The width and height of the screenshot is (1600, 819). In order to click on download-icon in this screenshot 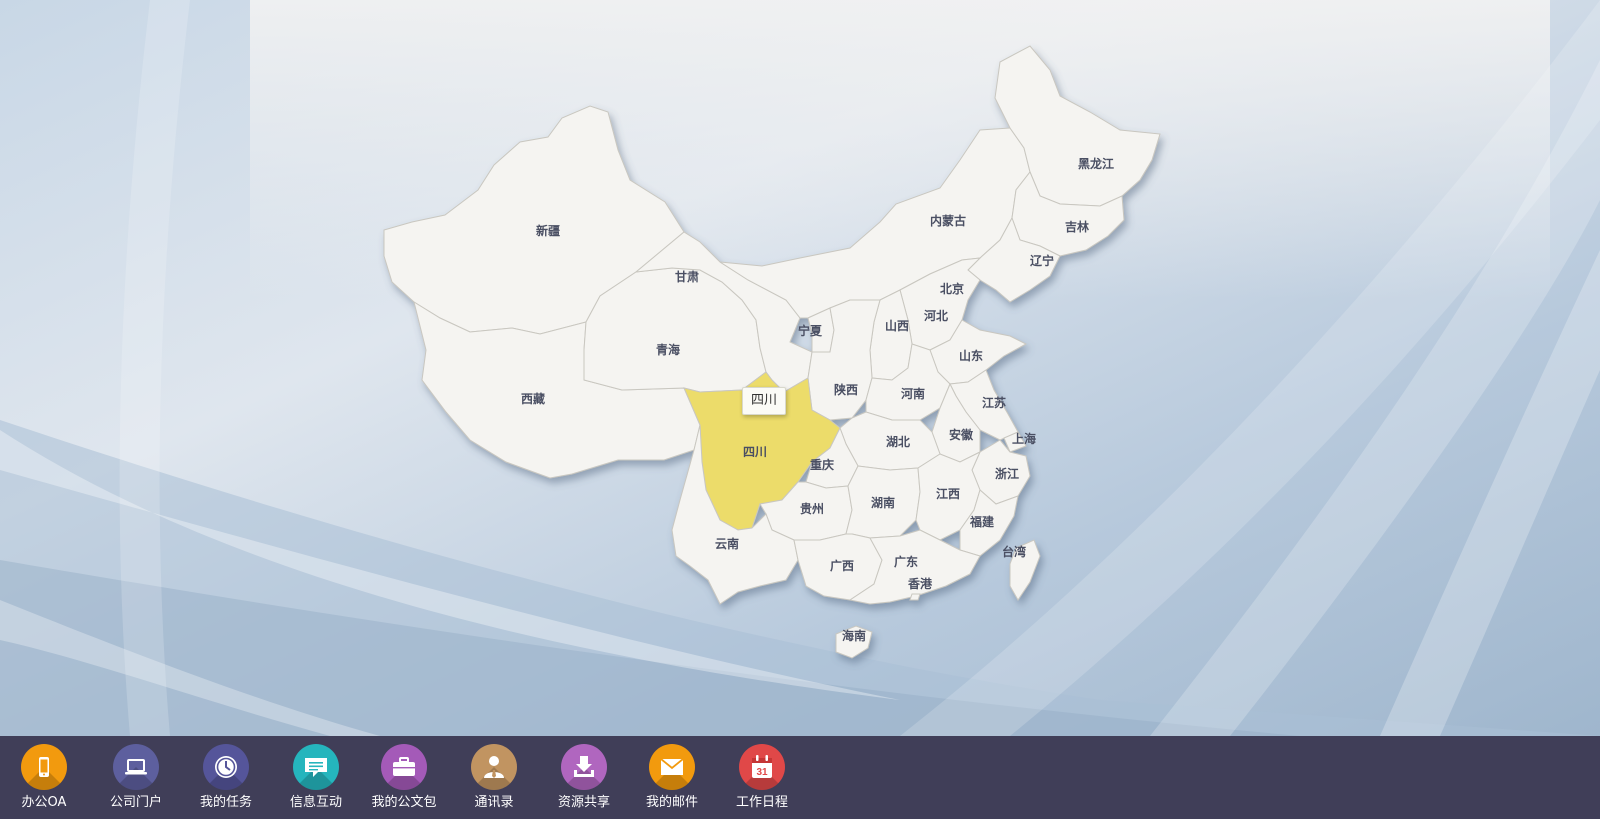, I will do `click(584, 767)`.